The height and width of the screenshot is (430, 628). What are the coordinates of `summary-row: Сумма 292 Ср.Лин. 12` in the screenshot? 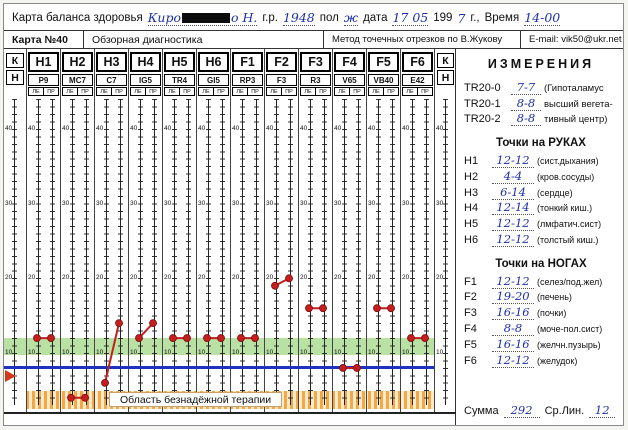 It's located at (541, 412).